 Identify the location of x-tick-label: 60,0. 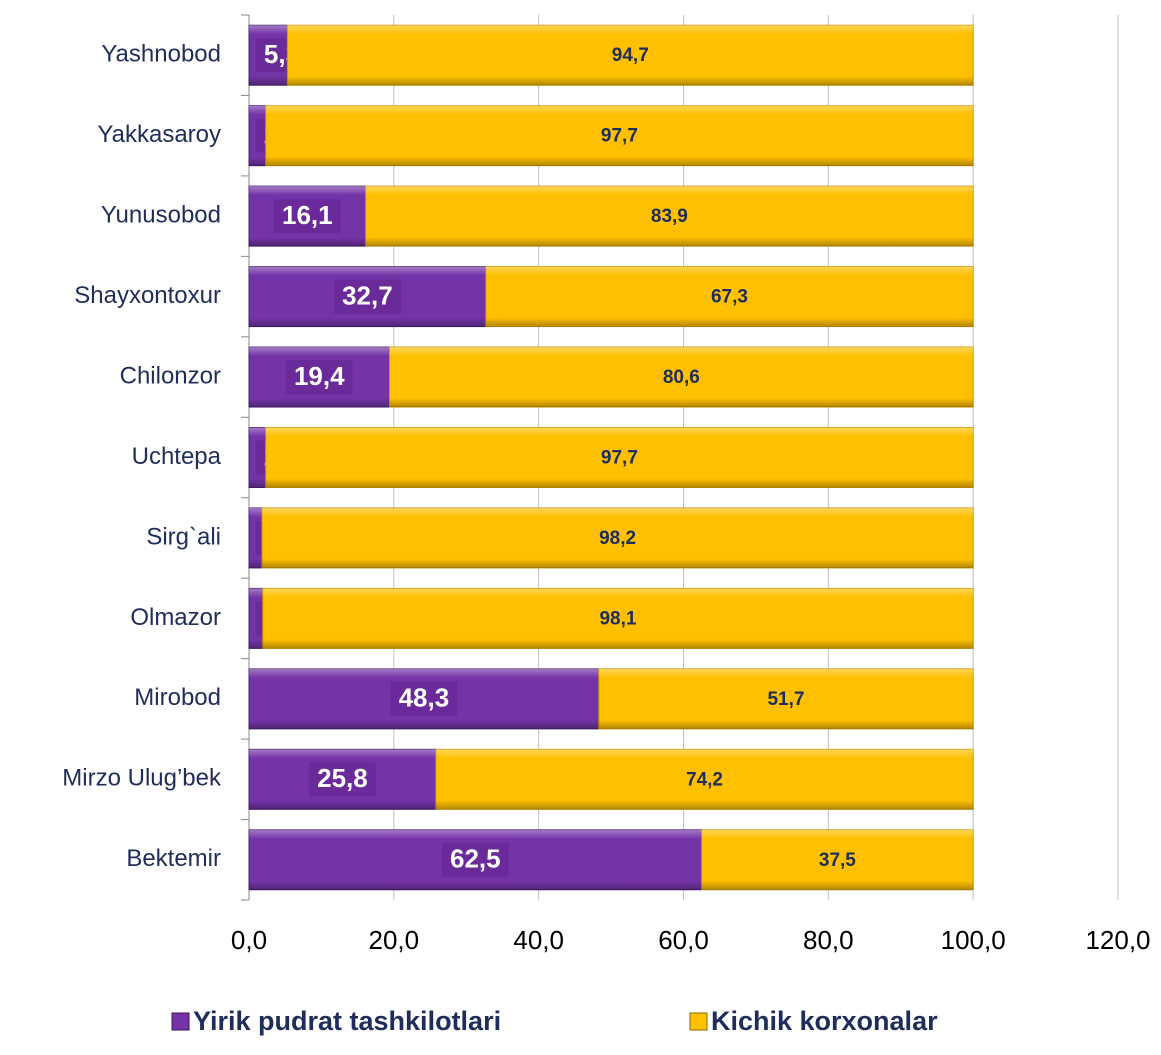
(683, 940).